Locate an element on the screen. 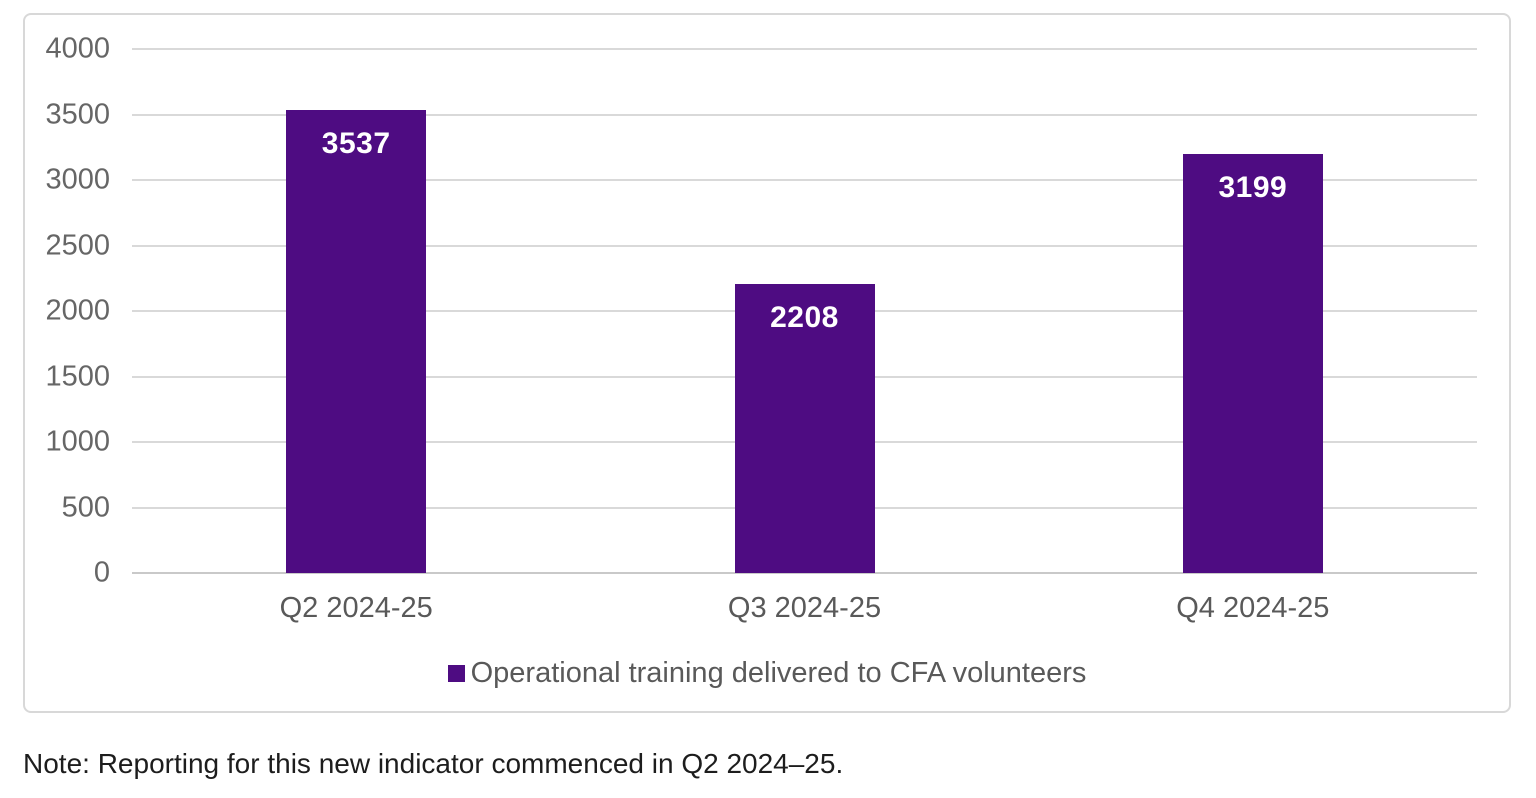 The height and width of the screenshot is (798, 1536). x-tick-label: Q3 2024-25 is located at coordinates (804, 608).